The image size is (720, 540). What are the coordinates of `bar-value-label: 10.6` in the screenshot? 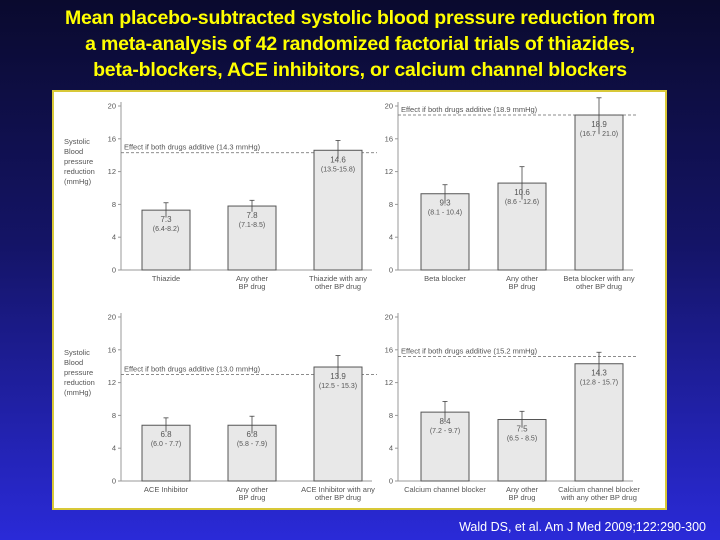 It's located at (522, 192).